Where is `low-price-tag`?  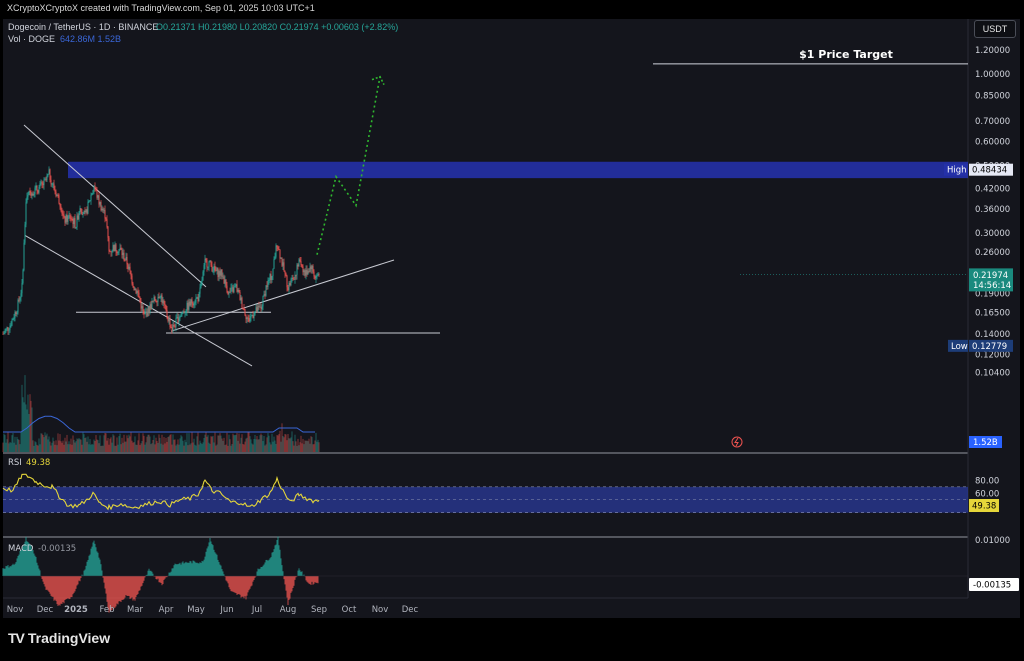
low-price-tag is located at coordinates (991, 345).